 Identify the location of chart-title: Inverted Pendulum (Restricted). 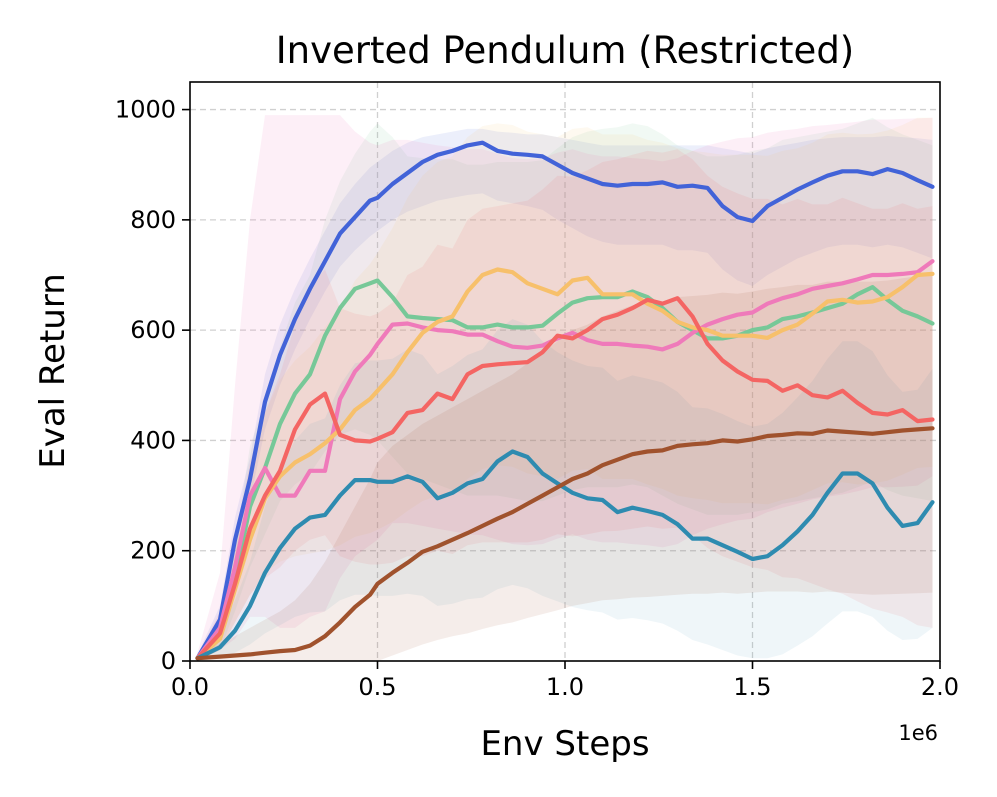
(565, 50).